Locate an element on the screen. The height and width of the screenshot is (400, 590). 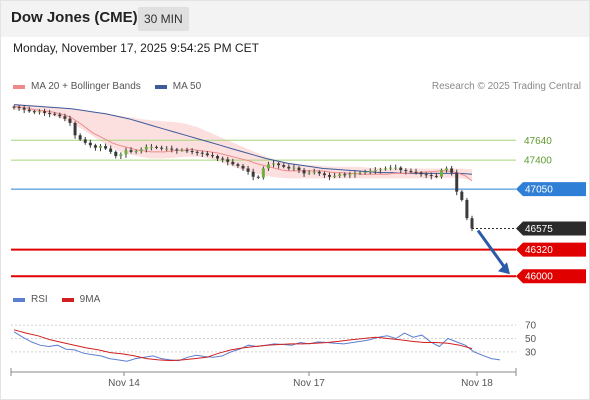
price-label-46575: 46575 is located at coordinates (551, 228).